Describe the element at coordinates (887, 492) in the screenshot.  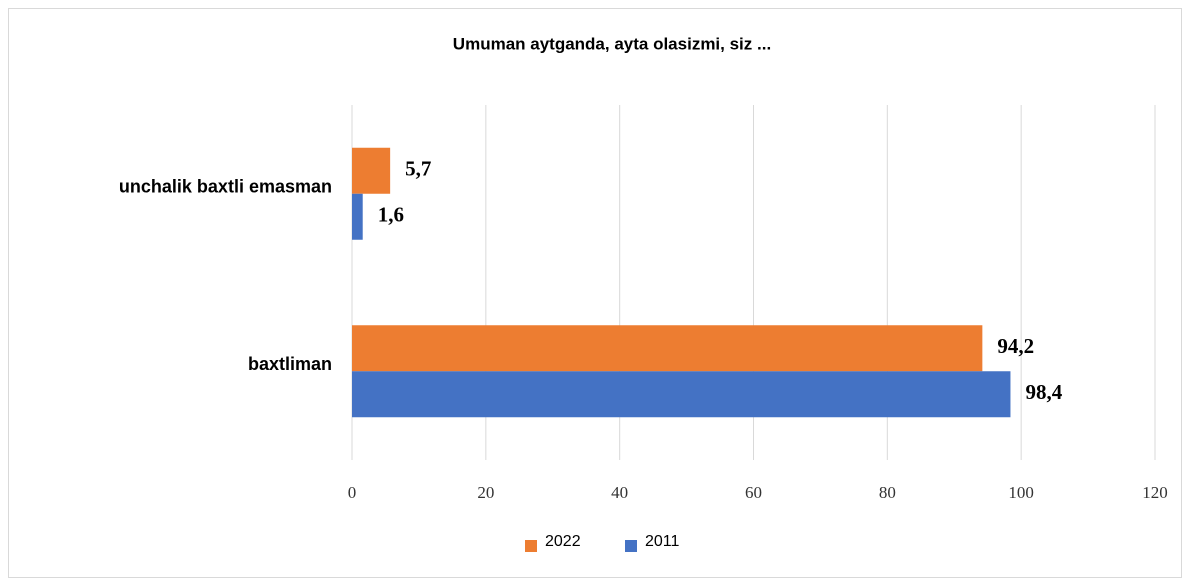
I see `x-tick-label: 80` at that location.